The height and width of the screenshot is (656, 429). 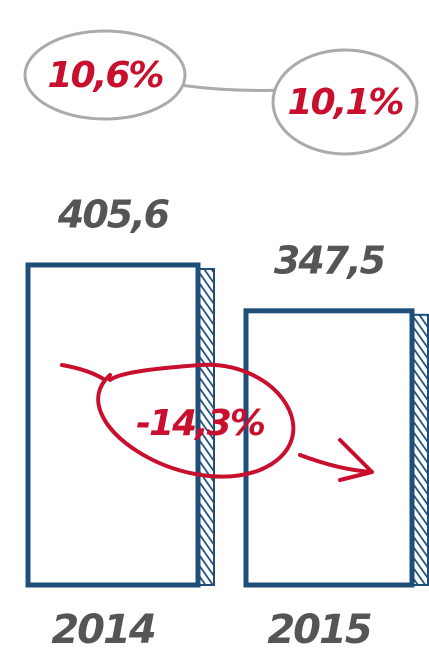 What do you see at coordinates (200, 423) in the screenshot?
I see `annotation: -14,3%` at bounding box center [200, 423].